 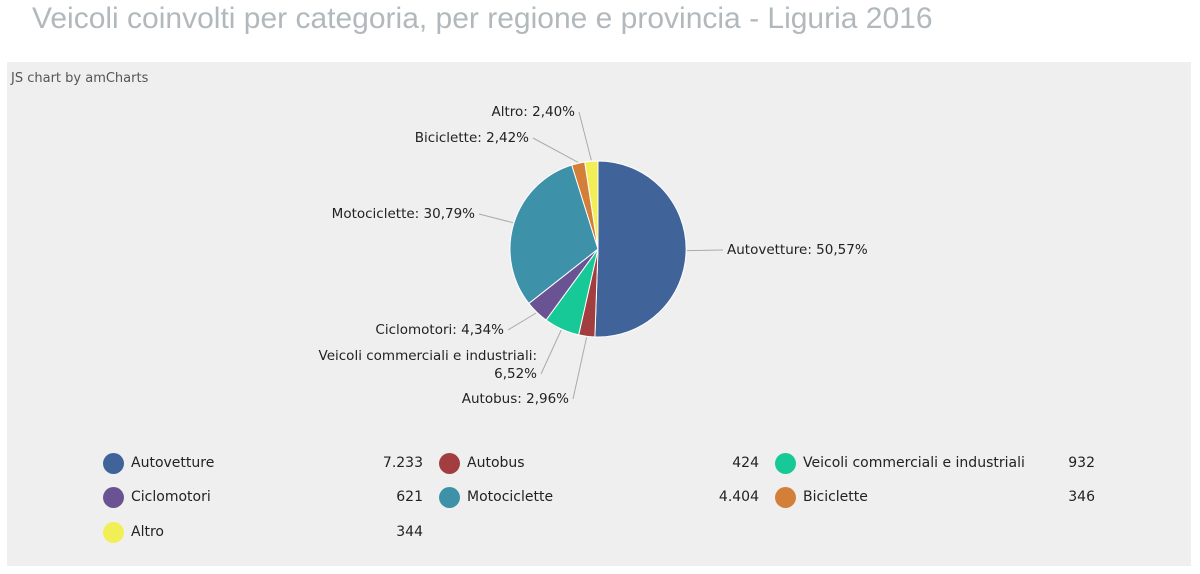 I want to click on legend-label-ciclomotori: Ciclomotori, so click(x=171, y=497).